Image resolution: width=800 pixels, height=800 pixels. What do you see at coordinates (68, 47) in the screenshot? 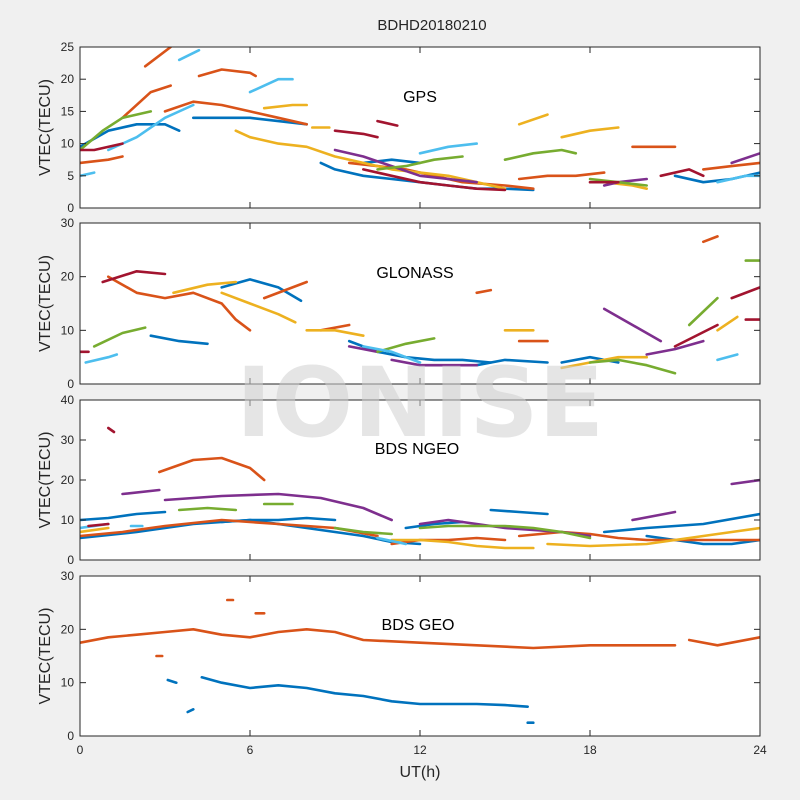
I see `y-tick-label: 25` at bounding box center [68, 47].